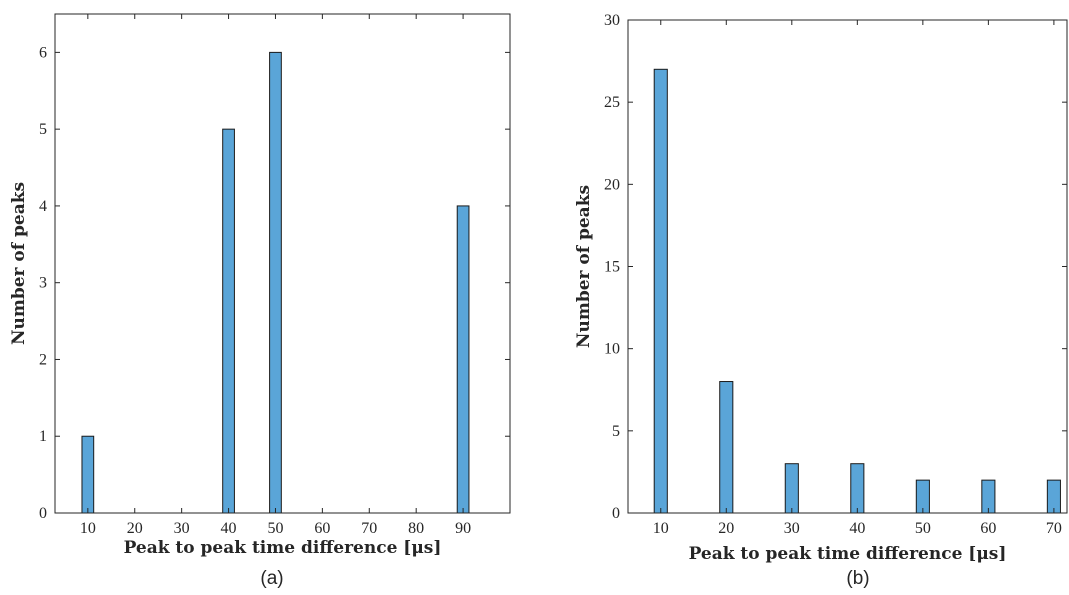  What do you see at coordinates (43, 359) in the screenshot?
I see `y-tick-label: 2` at bounding box center [43, 359].